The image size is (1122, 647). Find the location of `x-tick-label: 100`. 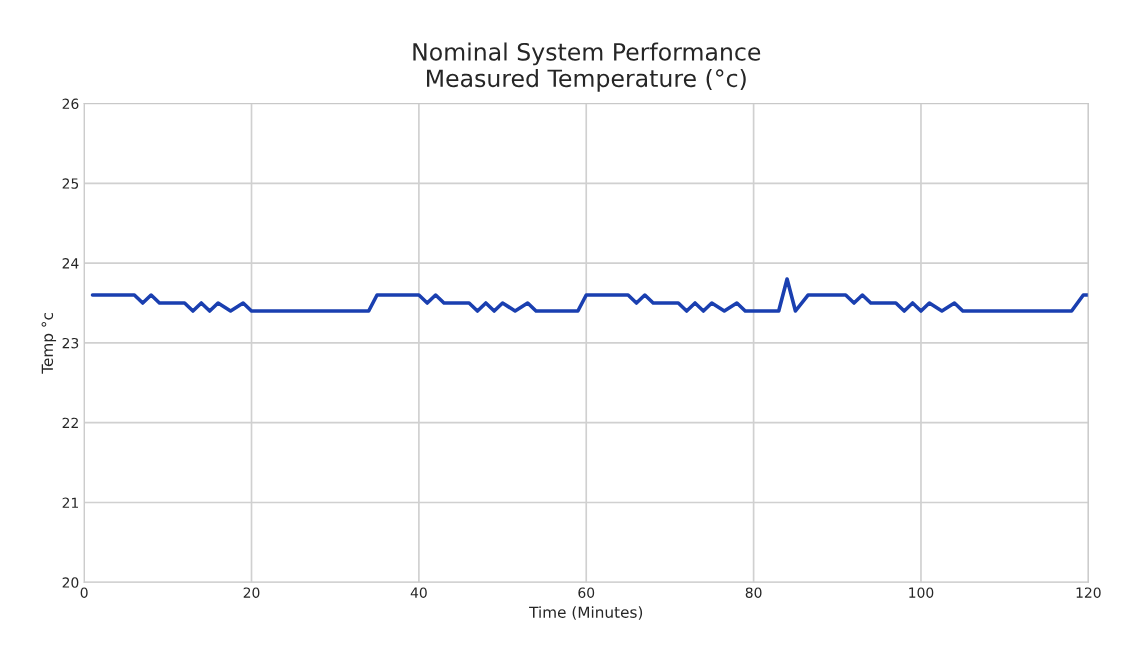

x-tick-label: 100 is located at coordinates (921, 592).